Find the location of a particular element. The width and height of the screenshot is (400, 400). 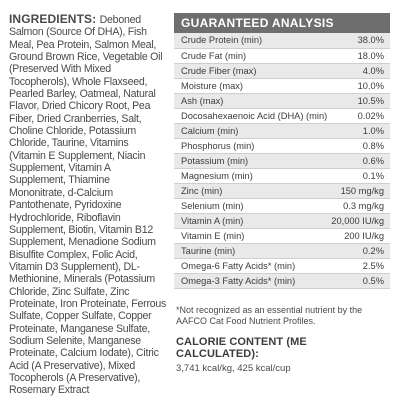

analysis-row: Selenium (min) 0.3 mg/kg is located at coordinates (282, 206).